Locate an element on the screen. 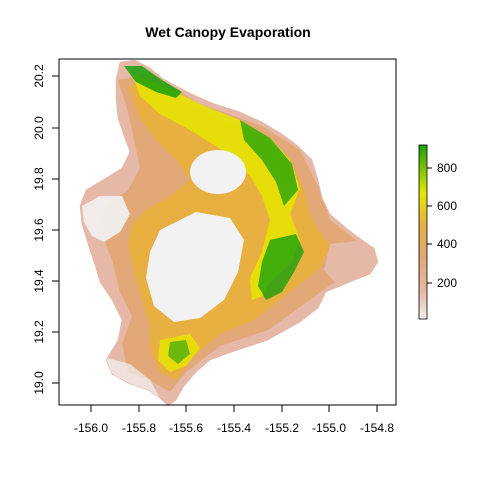 Image resolution: width=480 pixels, height=480 pixels. y-axis: 19.0 19.2 19.4 19.6 19.8 20.0 20.2 is located at coordinates (46, 229).